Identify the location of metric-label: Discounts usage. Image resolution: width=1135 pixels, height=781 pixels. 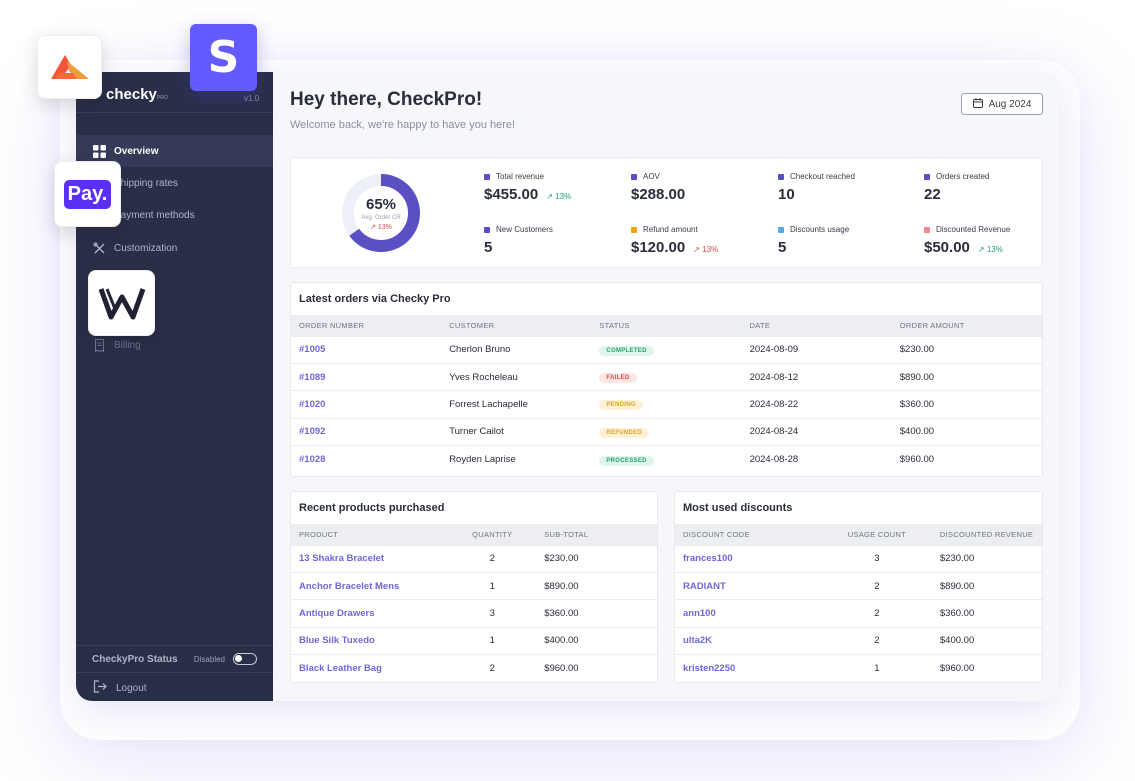
(848, 229).